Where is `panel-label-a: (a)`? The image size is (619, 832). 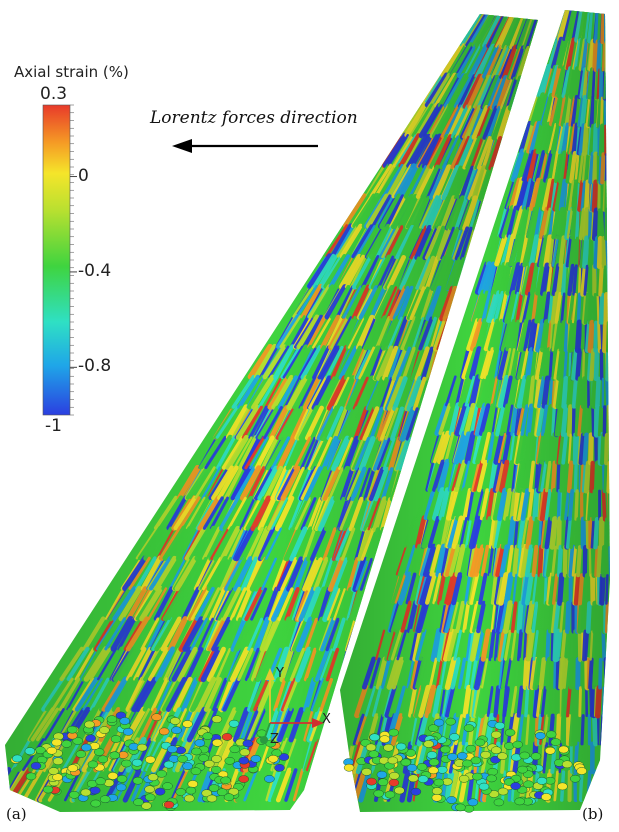
panel-label-a: (a) is located at coordinates (16, 814).